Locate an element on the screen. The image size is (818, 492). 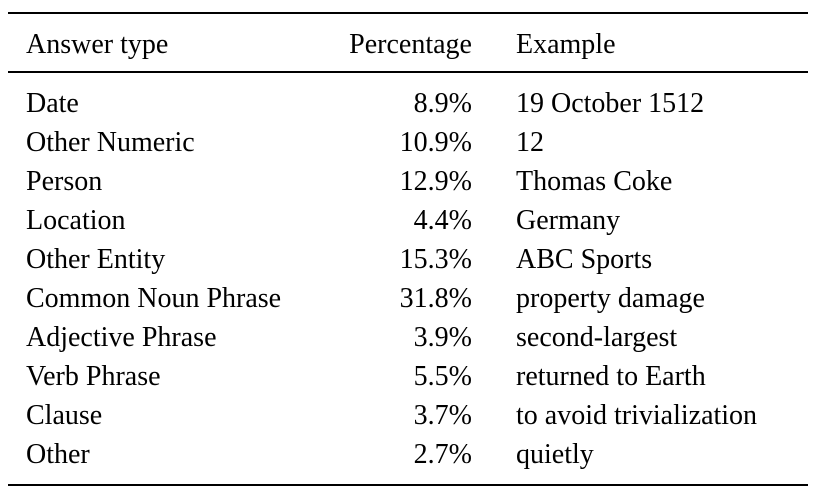
percentage-cell: 3.7% is located at coordinates (442, 415).